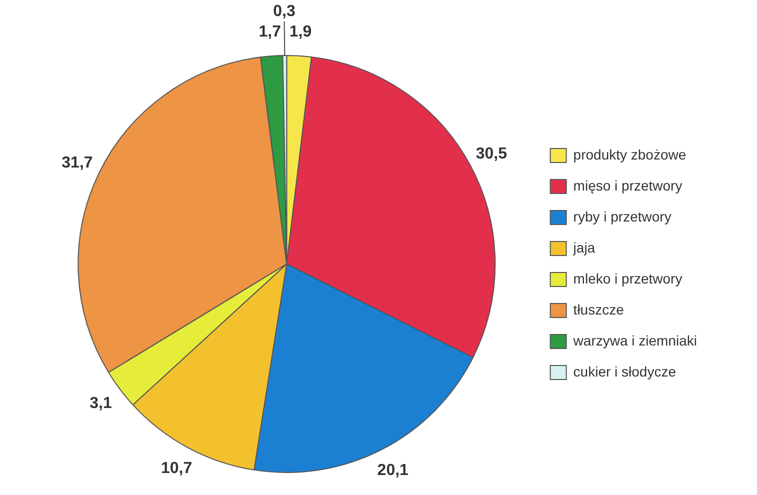  I want to click on legend-label: ryby i przetwory, so click(622, 216).